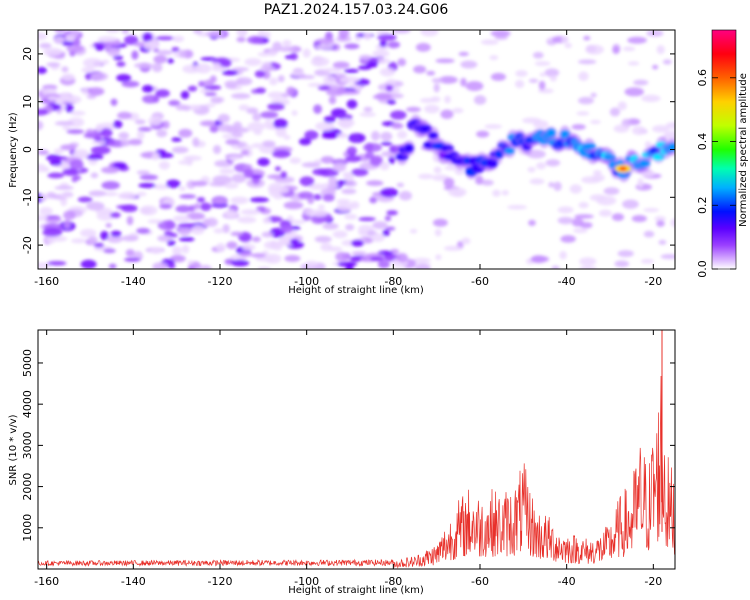  Describe the element at coordinates (27, 54) in the screenshot. I see `spectrogram-y-tick-label: 20` at that location.